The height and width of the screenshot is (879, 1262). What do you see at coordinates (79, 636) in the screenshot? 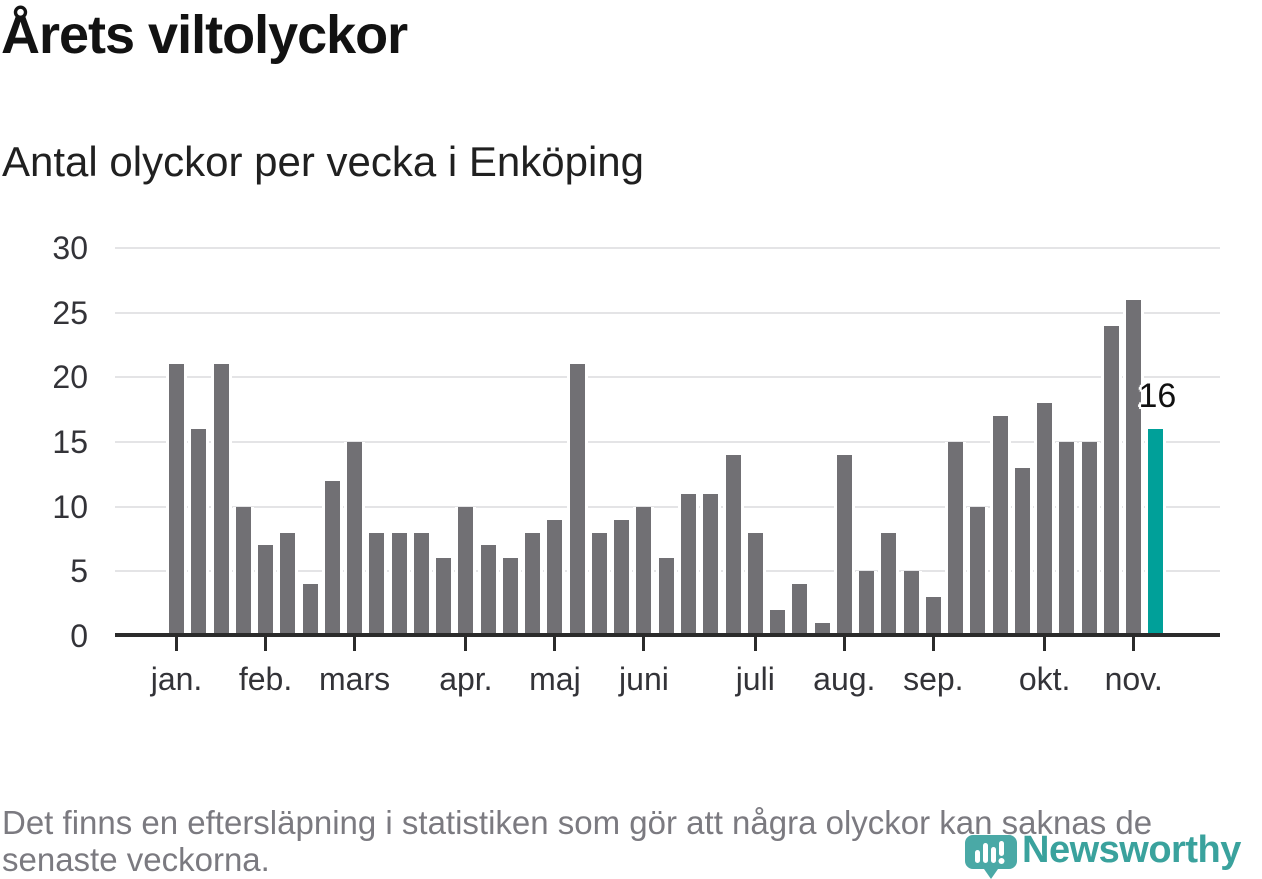
I see `y-axis-label-0: 0` at bounding box center [79, 636].